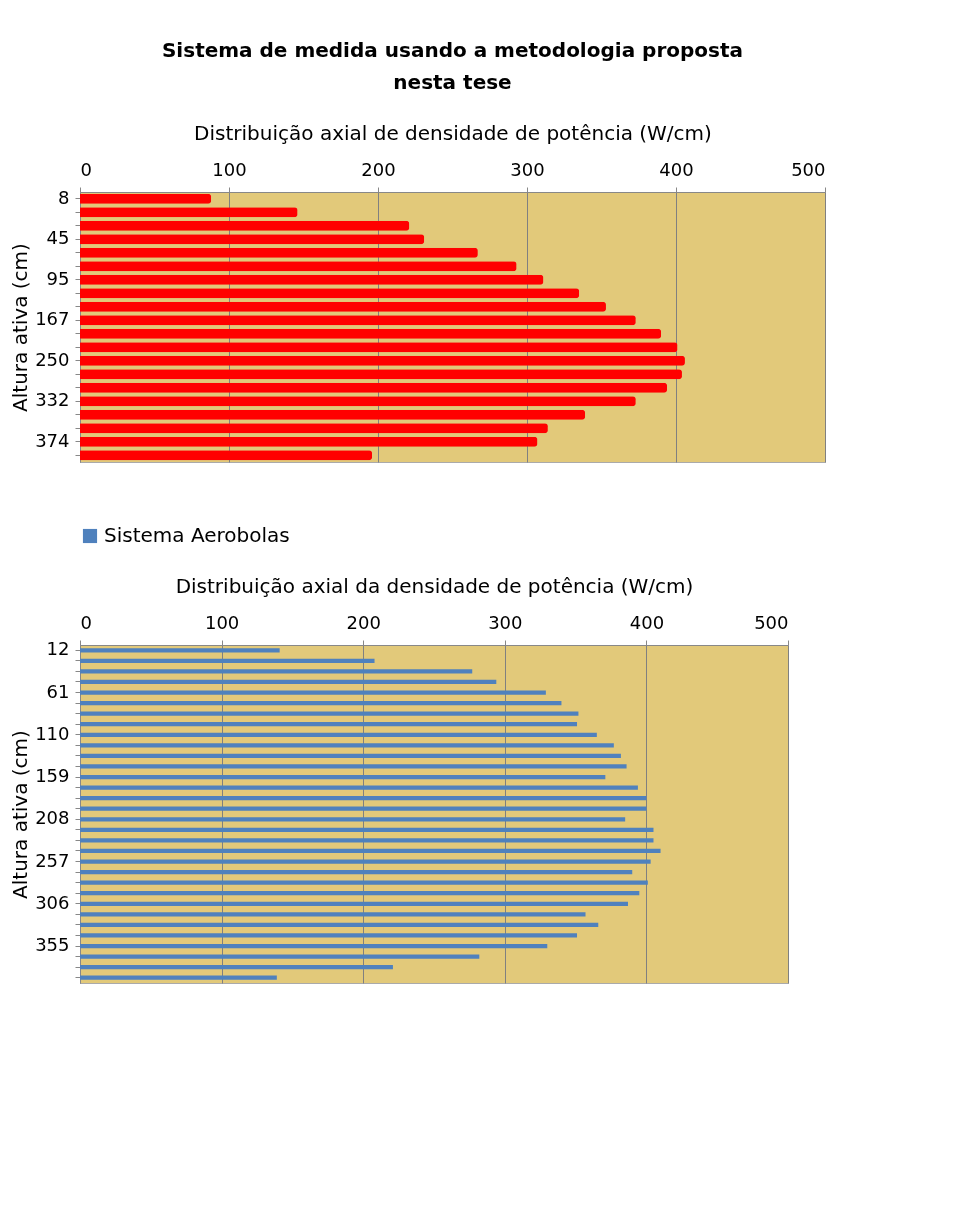 The height and width of the screenshot is (1220, 957). I want to click on chart-title: Sistema de medida usando a metodologia proposta nesta tese, so click(452, 66).